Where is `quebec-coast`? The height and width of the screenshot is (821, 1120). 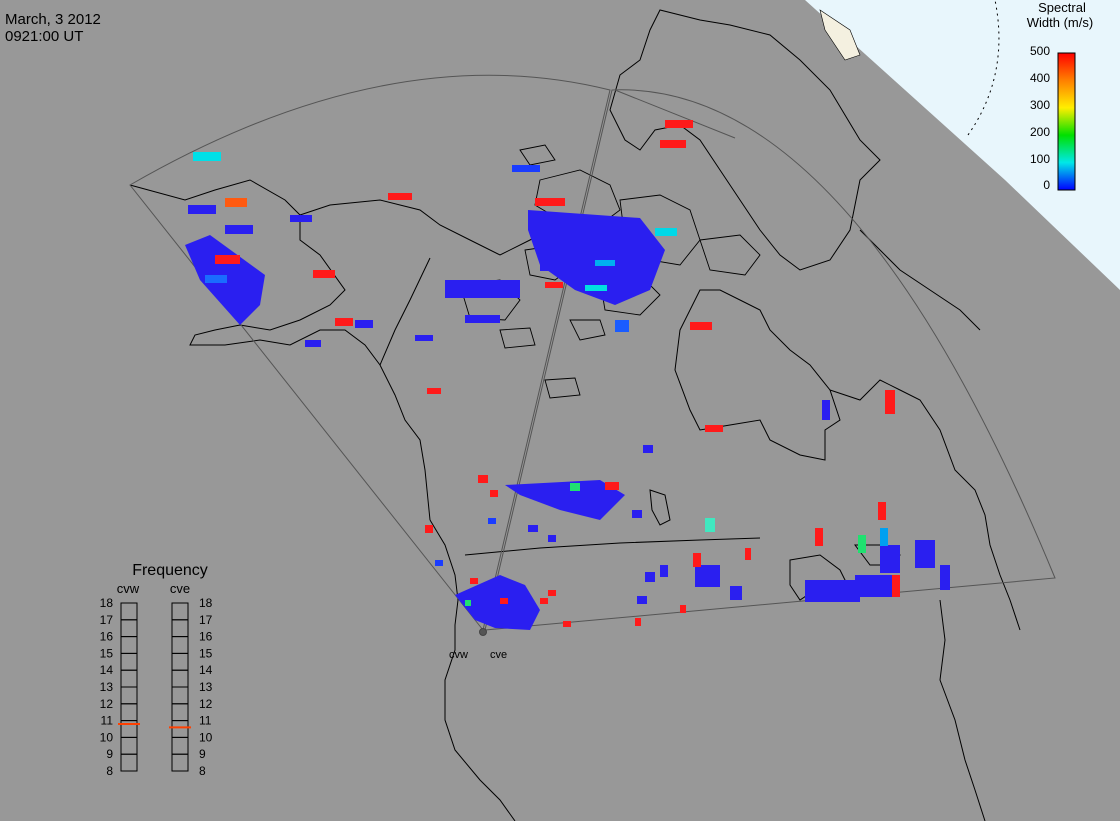 quebec-coast is located at coordinates (920, 280).